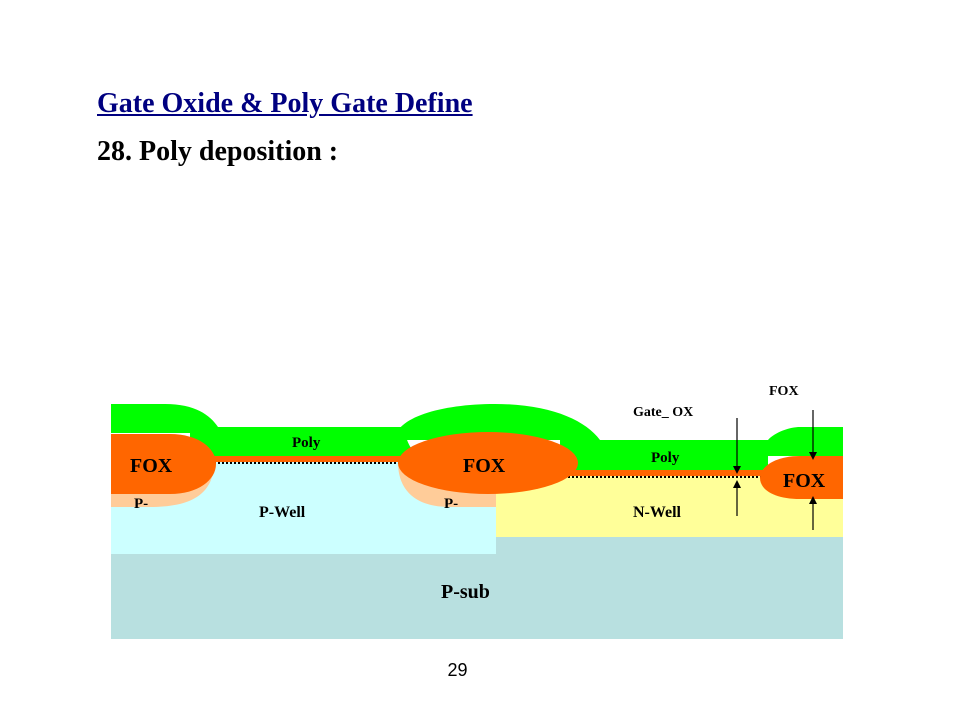 The image size is (960, 720). What do you see at coordinates (141, 504) in the screenshot?
I see `p-minus-left-label: P-` at bounding box center [141, 504].